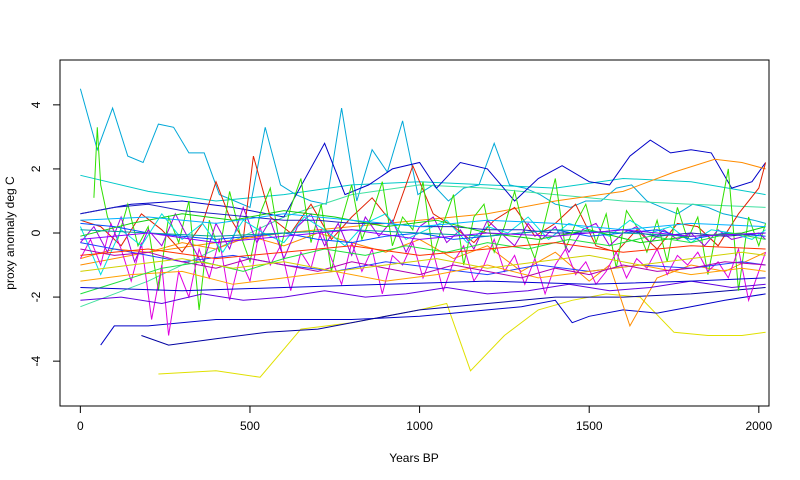 The image size is (800, 480). I want to click on x-axis-label: Years BP, so click(414, 458).